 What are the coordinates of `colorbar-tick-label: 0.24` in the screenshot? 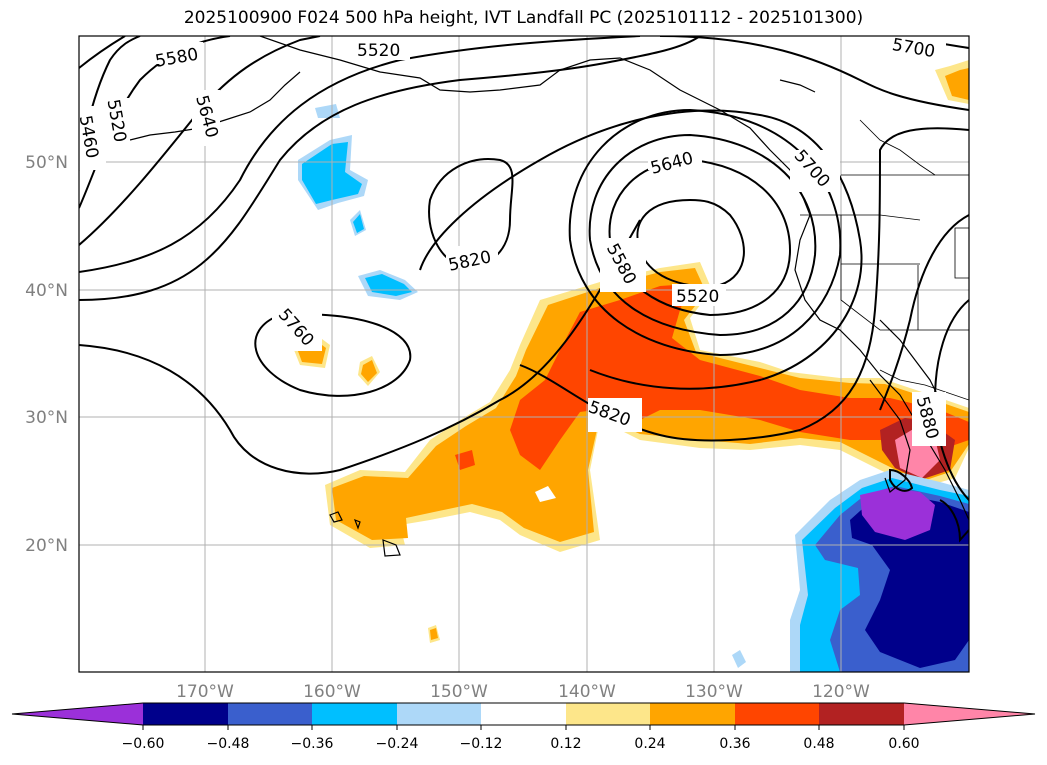 It's located at (649, 744).